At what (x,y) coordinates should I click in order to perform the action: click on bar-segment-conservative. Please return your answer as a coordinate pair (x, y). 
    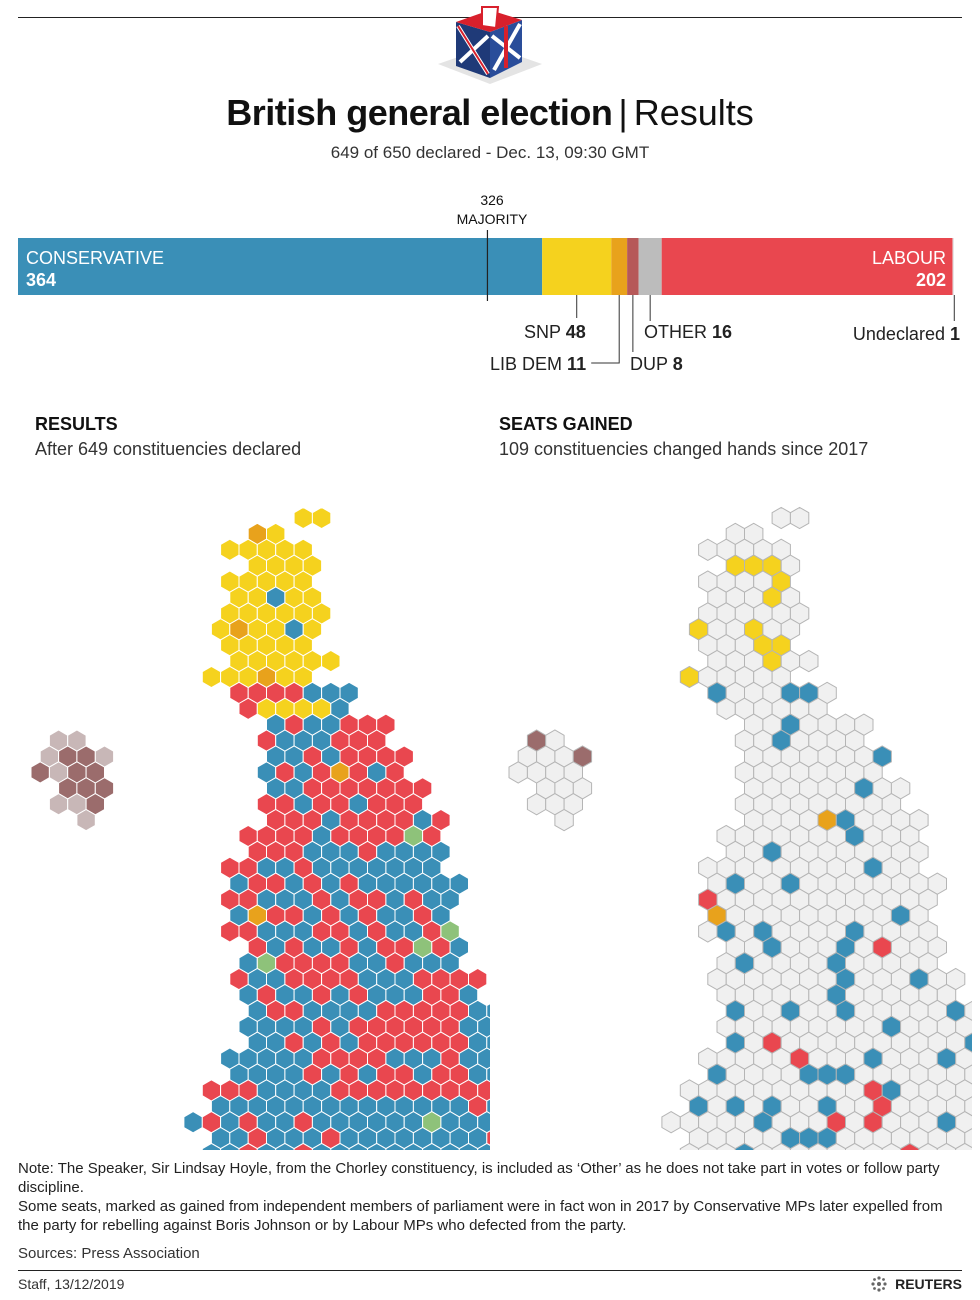
    Looking at the image, I should click on (280, 266).